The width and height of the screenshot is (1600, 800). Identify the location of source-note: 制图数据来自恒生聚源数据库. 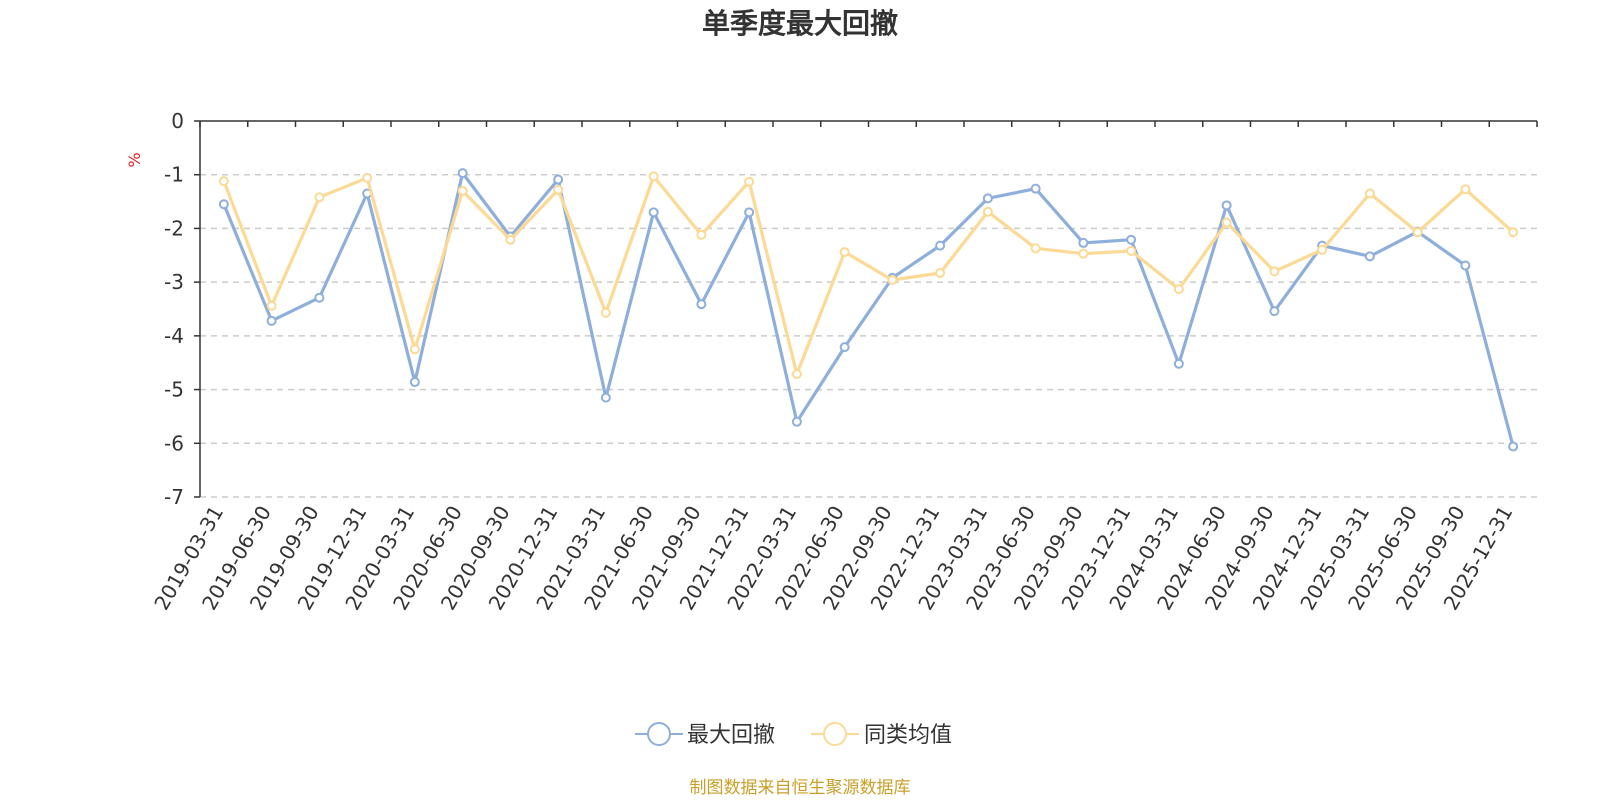
(800, 788).